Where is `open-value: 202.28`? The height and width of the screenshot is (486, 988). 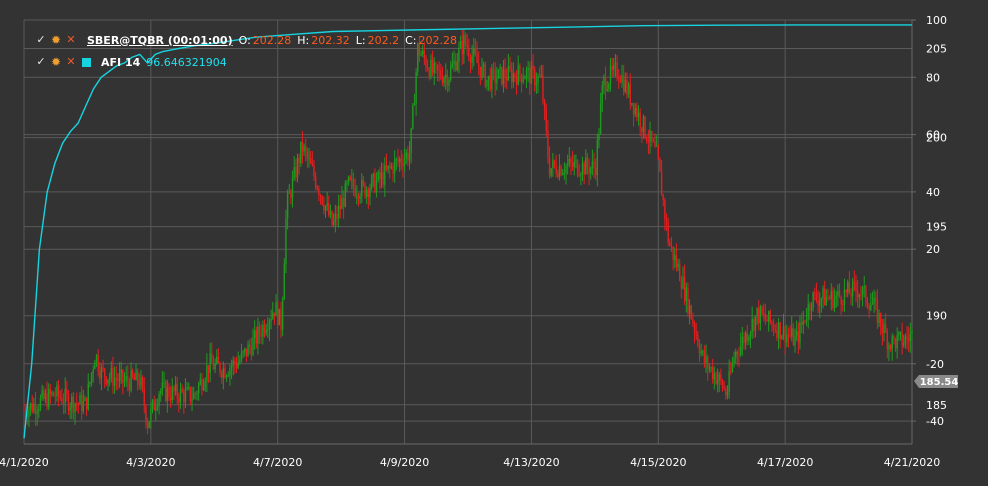 open-value: 202.28 is located at coordinates (272, 40).